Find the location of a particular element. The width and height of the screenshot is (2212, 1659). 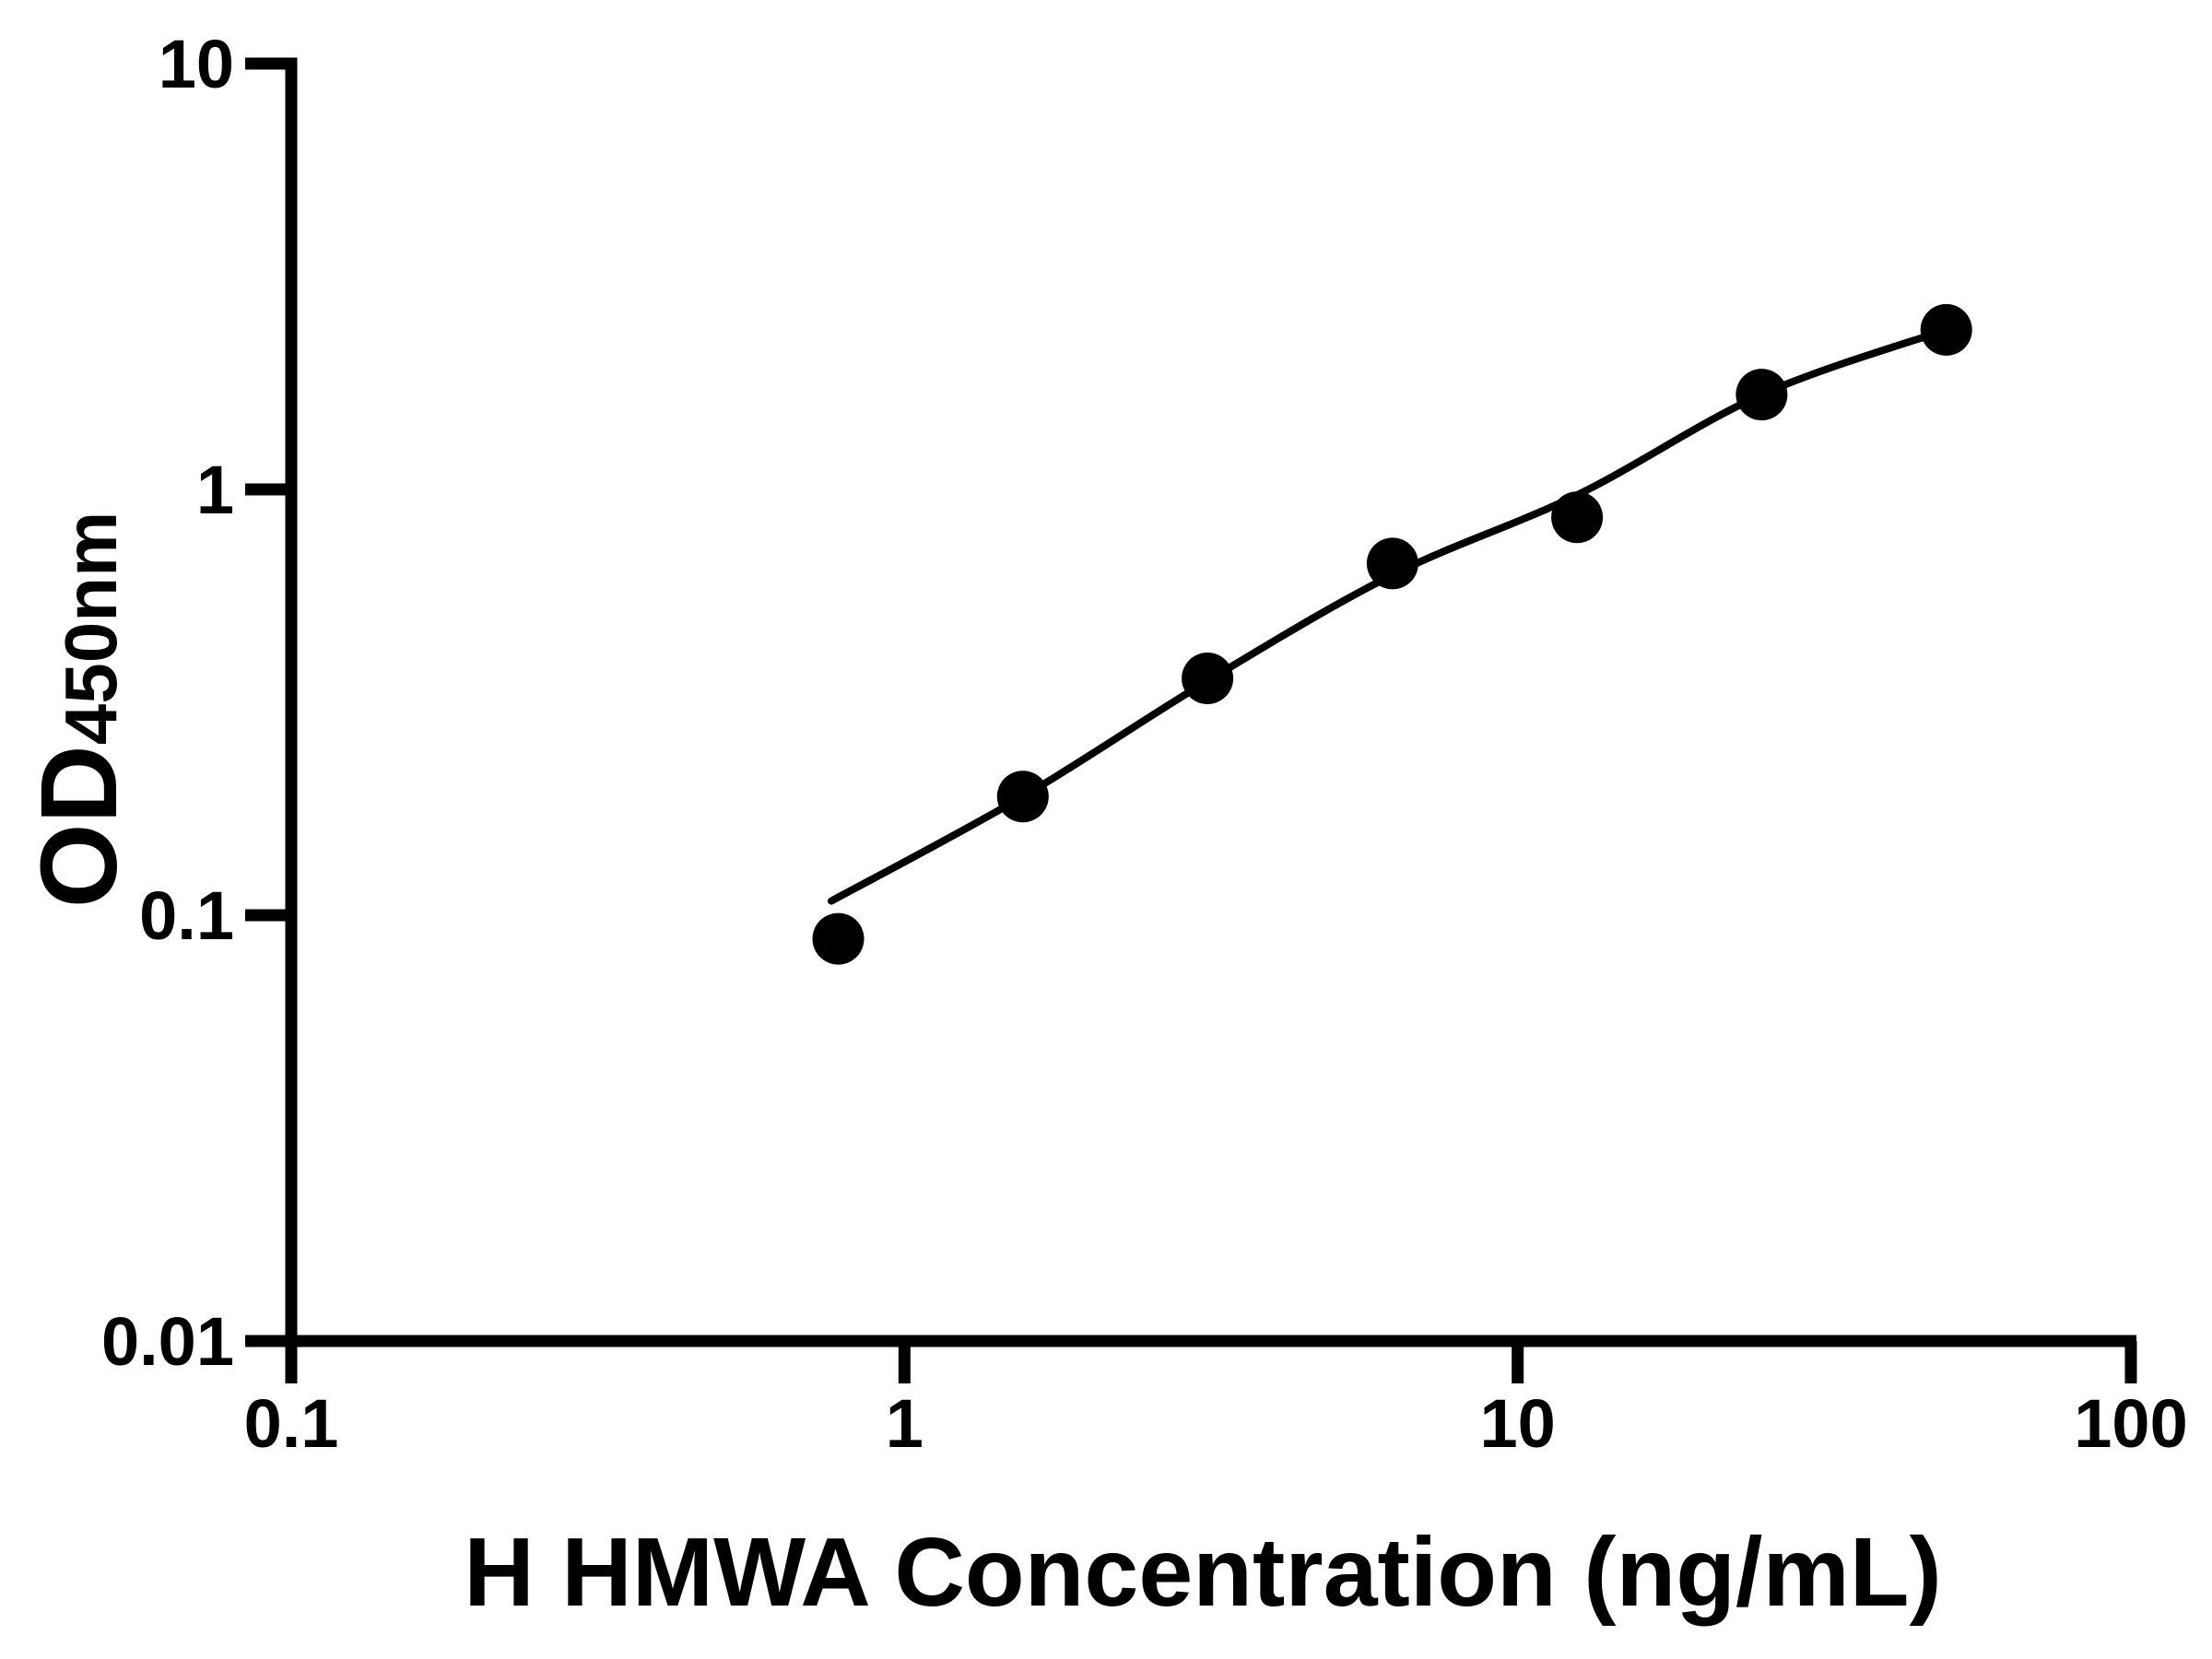

y-axis-title-sub: 450nm is located at coordinates (91, 628).